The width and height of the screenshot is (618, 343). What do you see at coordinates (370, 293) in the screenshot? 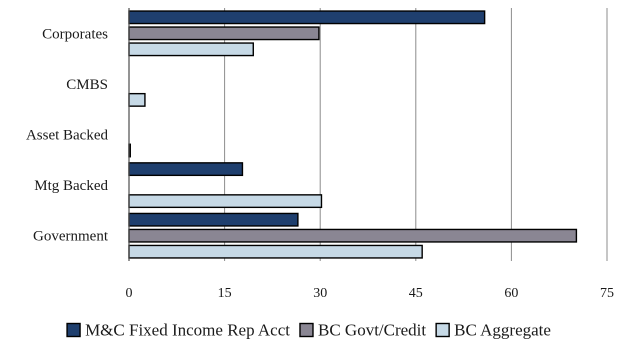
I see `x-tick-labels: 0 15 30 45 60 75` at bounding box center [370, 293].